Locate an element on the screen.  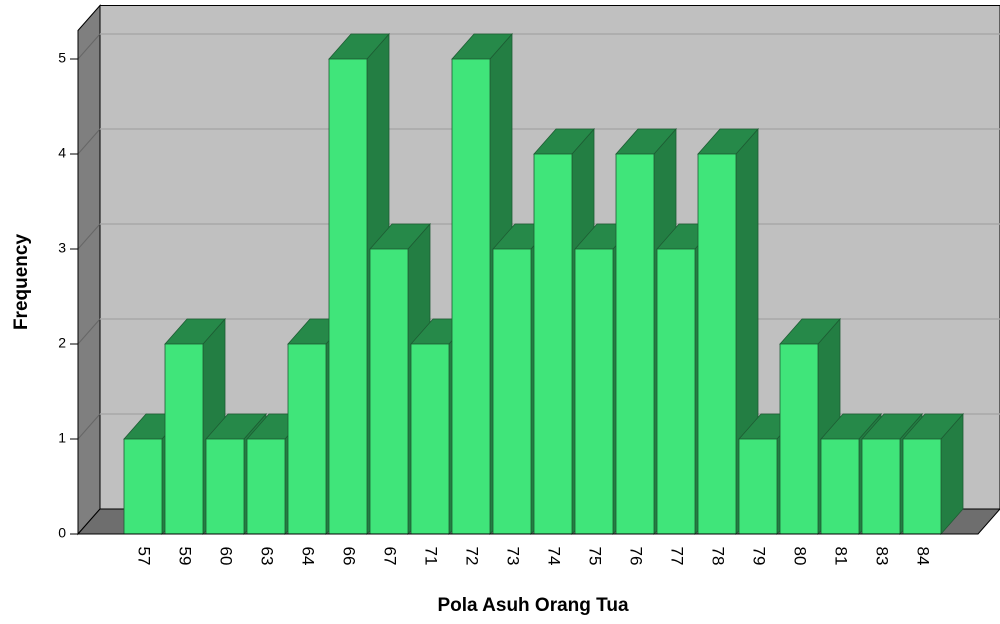
y-tick-label: 5 is located at coordinates (62, 58).